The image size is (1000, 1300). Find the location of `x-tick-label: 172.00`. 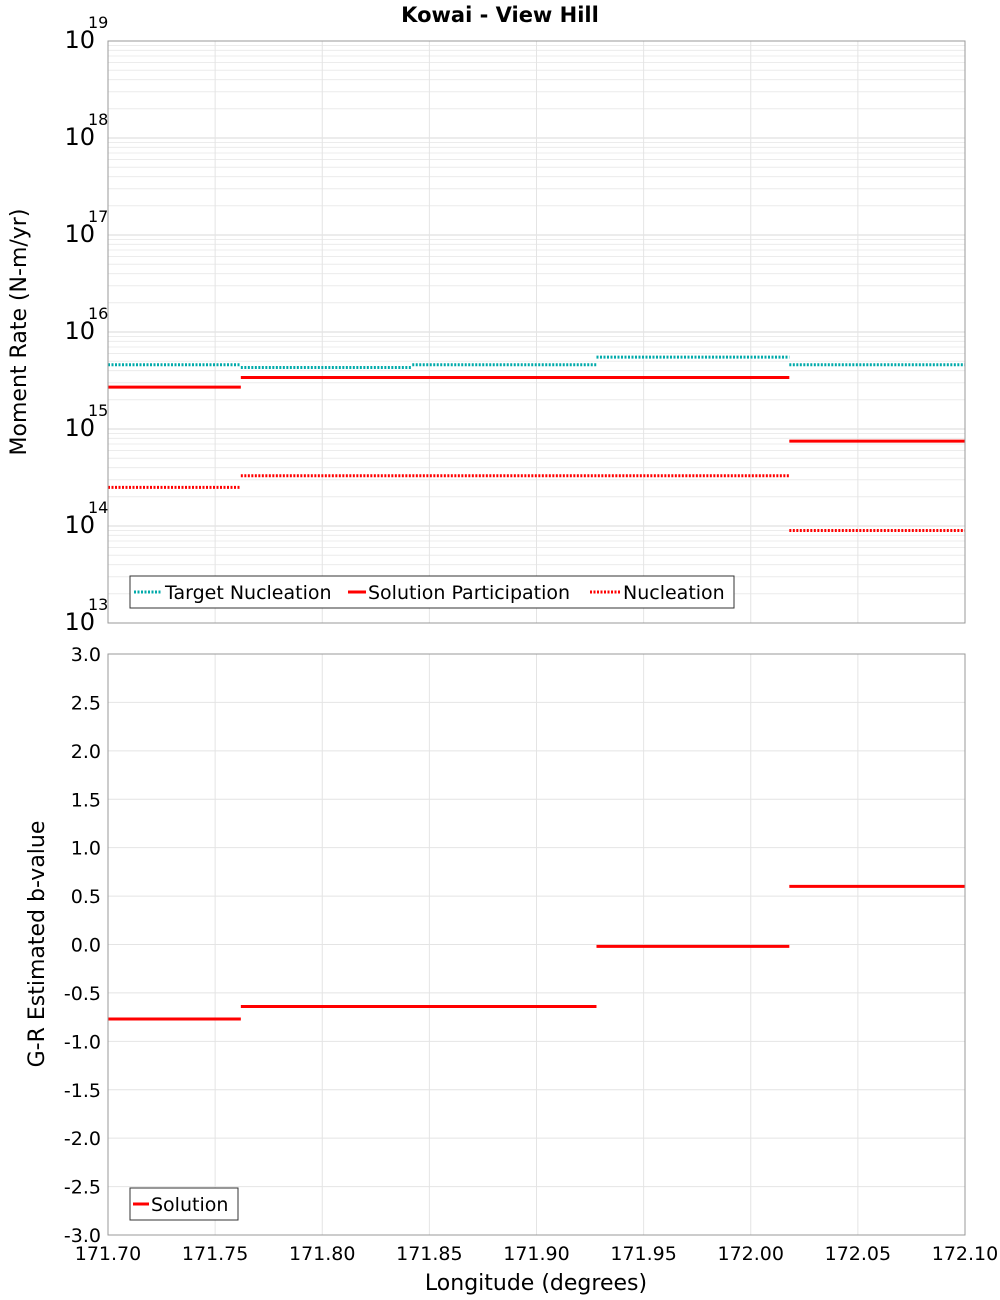

x-tick-label: 172.00 is located at coordinates (751, 1254).